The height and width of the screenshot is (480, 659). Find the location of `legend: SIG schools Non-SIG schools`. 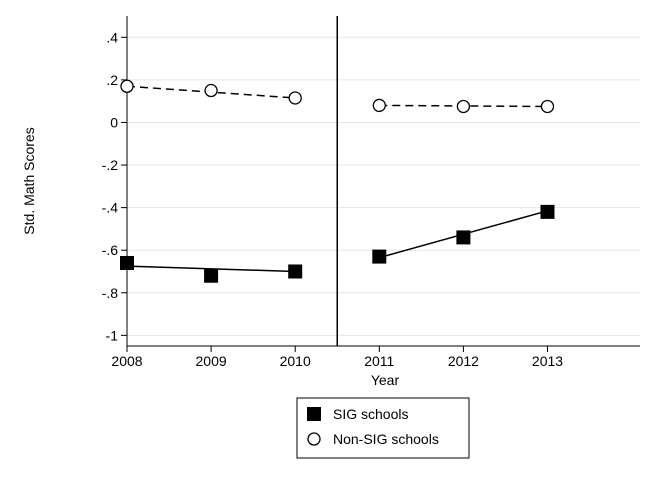

legend: SIG schools Non-SIG schools is located at coordinates (383, 428).